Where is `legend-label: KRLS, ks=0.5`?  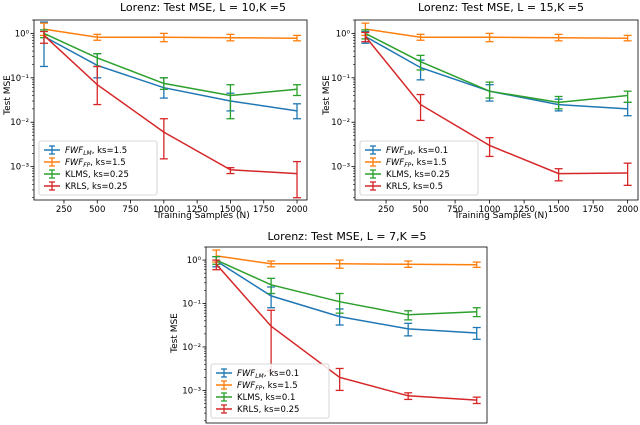
legend-label: KRLS, ks=0.5 is located at coordinates (414, 187).